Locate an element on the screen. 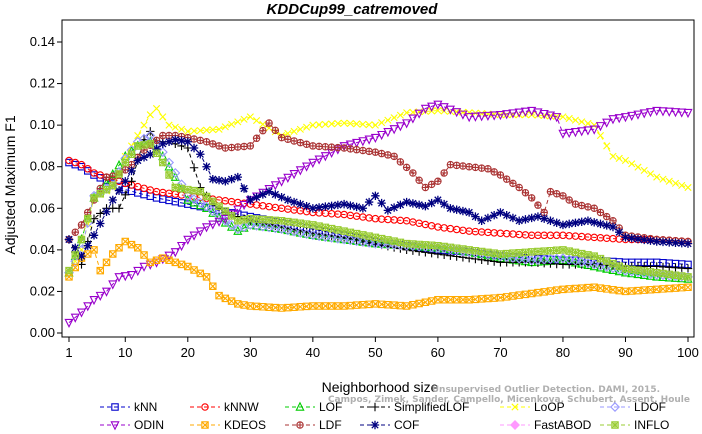  legend-label: COF is located at coordinates (406, 425).